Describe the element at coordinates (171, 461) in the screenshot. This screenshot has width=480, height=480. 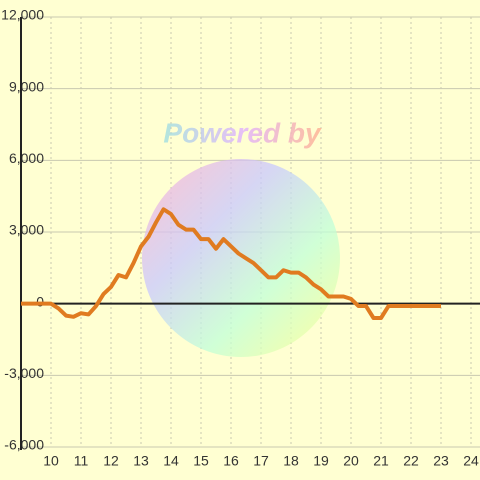
I see `x-tick-label: 14` at that location.